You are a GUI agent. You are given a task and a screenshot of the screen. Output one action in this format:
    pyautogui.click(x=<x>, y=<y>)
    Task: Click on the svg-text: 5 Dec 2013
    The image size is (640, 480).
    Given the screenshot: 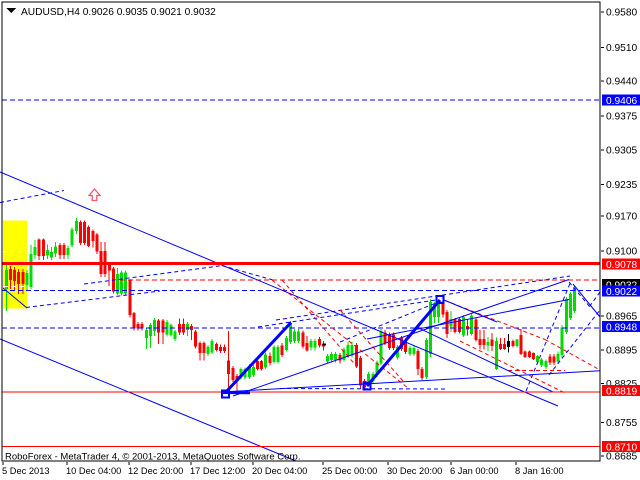 What is the action you would take?
    pyautogui.click(x=26, y=471)
    